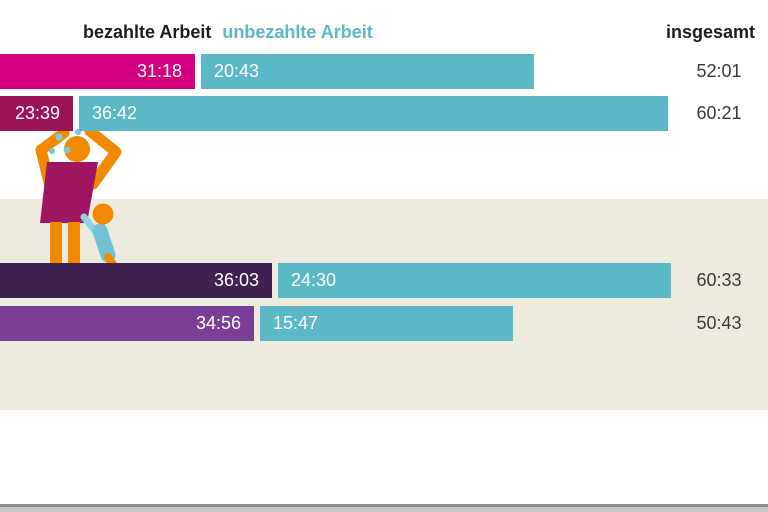  What do you see at coordinates (97, 71) in the screenshot?
I see `paid-work-segment: 31:18` at bounding box center [97, 71].